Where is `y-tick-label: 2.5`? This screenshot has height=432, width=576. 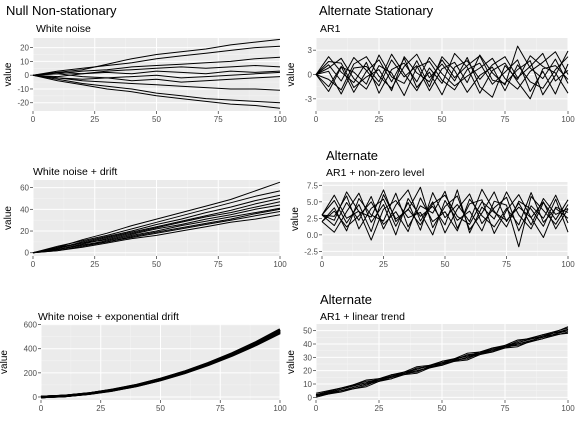 y-tick-label: 2.5 is located at coordinates (313, 218).